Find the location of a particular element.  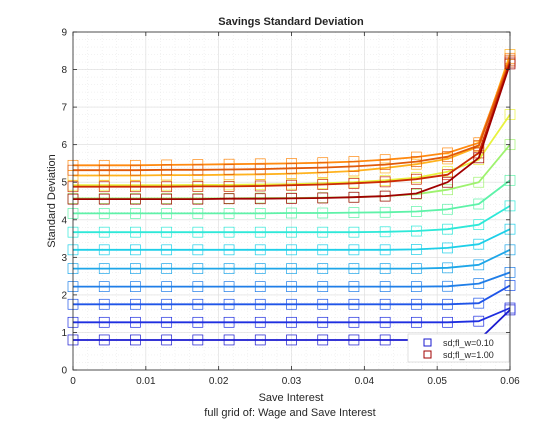

x-tick-label: 0.05 is located at coordinates (437, 381).